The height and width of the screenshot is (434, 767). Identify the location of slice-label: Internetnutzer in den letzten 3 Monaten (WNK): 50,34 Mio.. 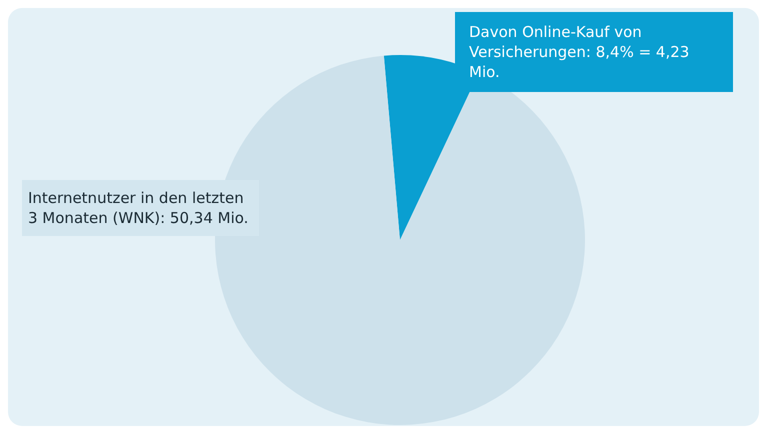
(138, 208).